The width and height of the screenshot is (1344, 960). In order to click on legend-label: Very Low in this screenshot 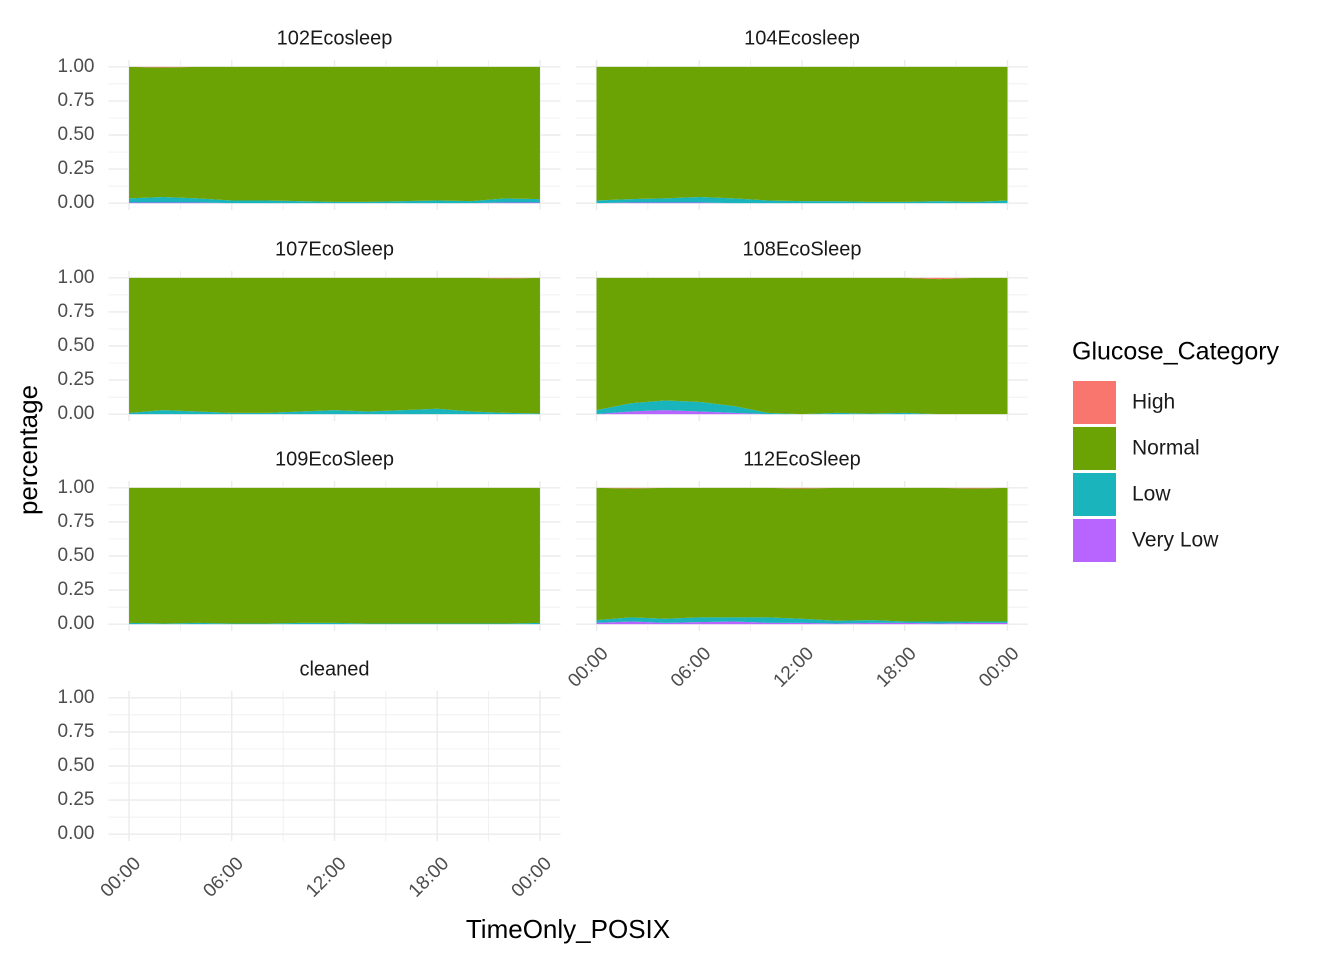, I will do `click(1175, 540)`.